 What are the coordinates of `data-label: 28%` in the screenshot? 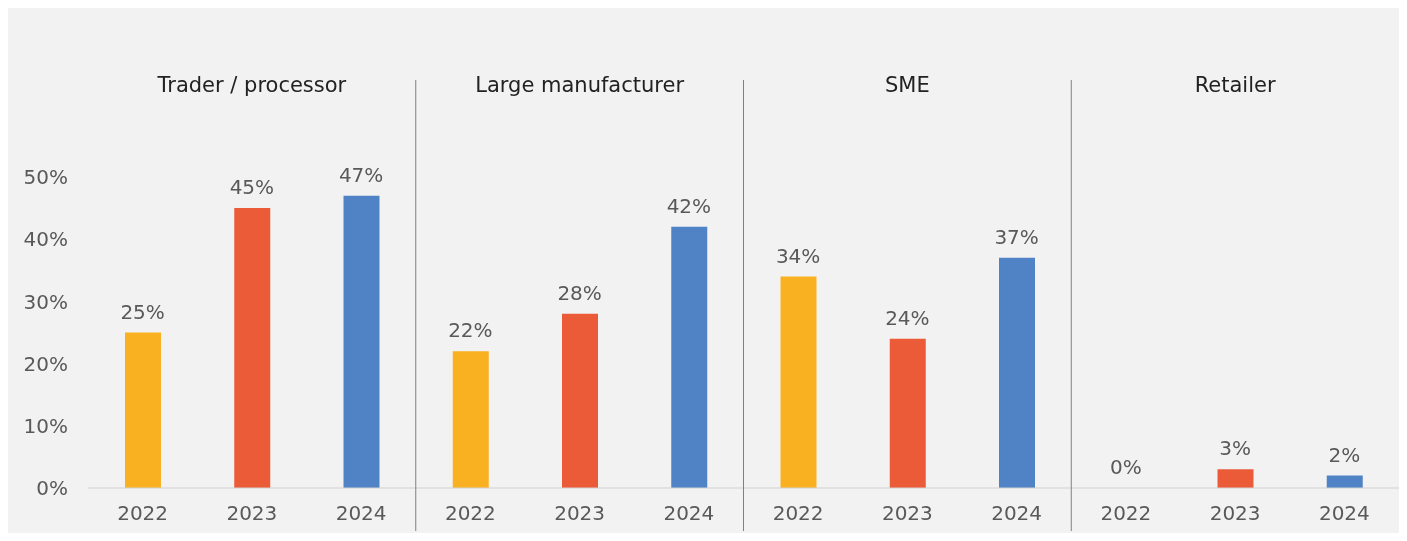 It's located at (579, 292).